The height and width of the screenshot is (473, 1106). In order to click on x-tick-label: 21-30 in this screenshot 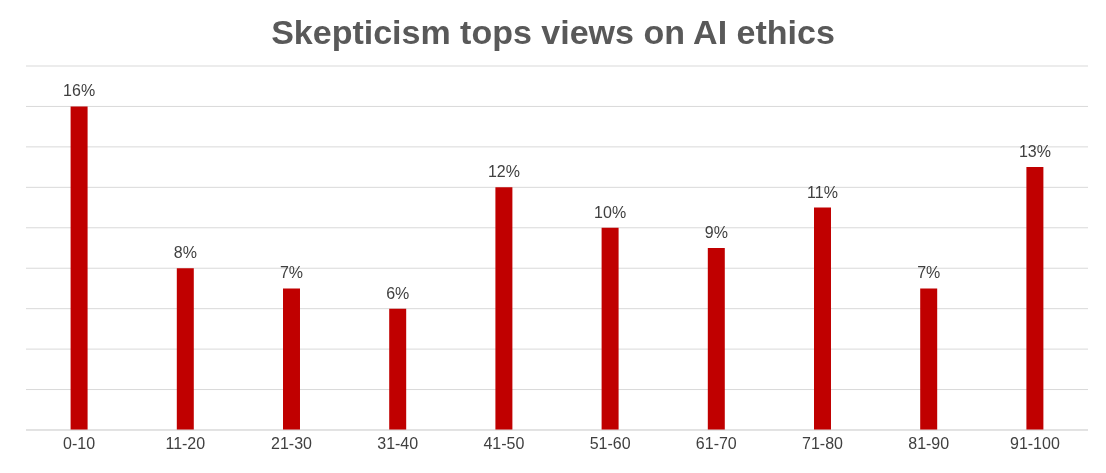, I will do `click(292, 444)`.